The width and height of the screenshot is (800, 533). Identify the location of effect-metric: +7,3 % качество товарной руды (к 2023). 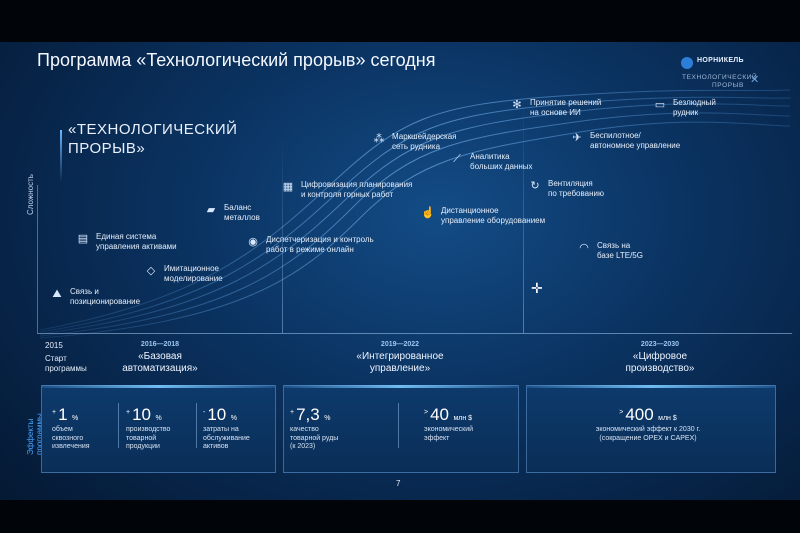
(314, 427).